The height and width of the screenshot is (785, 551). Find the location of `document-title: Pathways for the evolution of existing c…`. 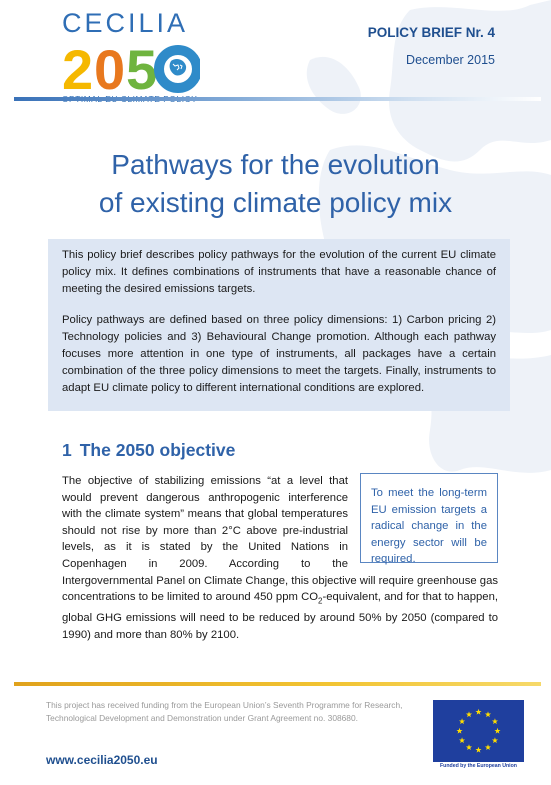

document-title: Pathways for the evolution of existing c… is located at coordinates (275, 184).